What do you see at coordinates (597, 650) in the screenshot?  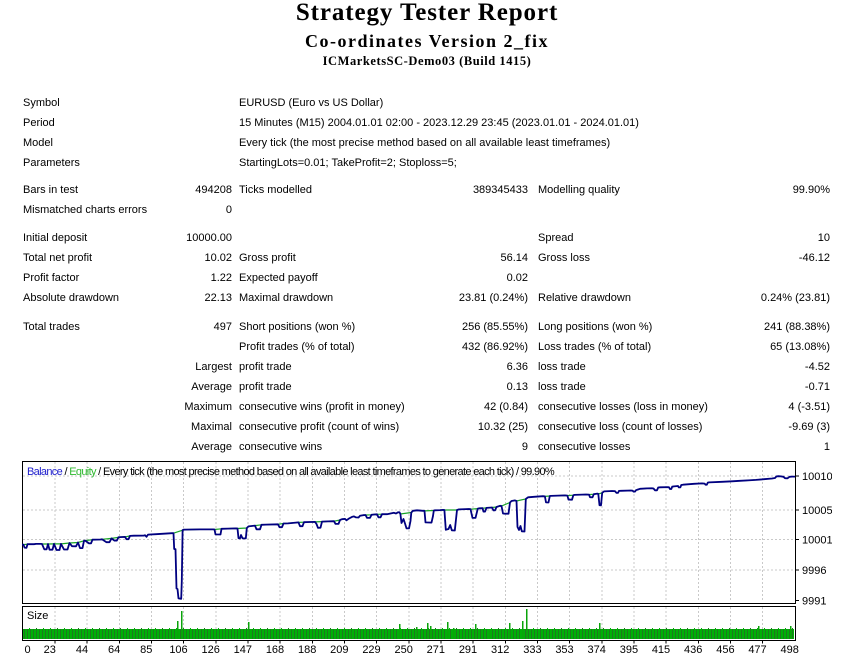 I see `svg-text: 374` at bounding box center [597, 650].